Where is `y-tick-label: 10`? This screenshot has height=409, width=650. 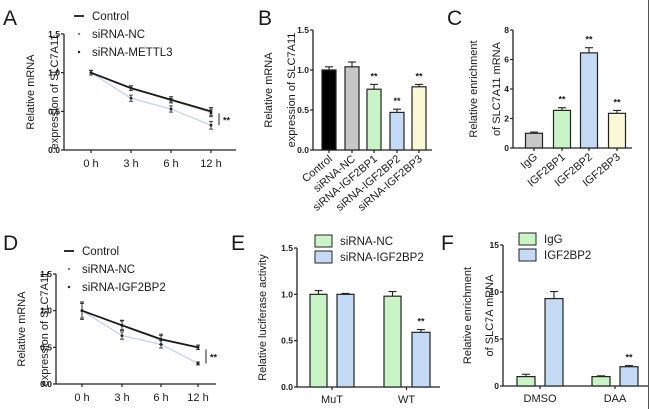
y-tick-label: 10 is located at coordinates (495, 292).